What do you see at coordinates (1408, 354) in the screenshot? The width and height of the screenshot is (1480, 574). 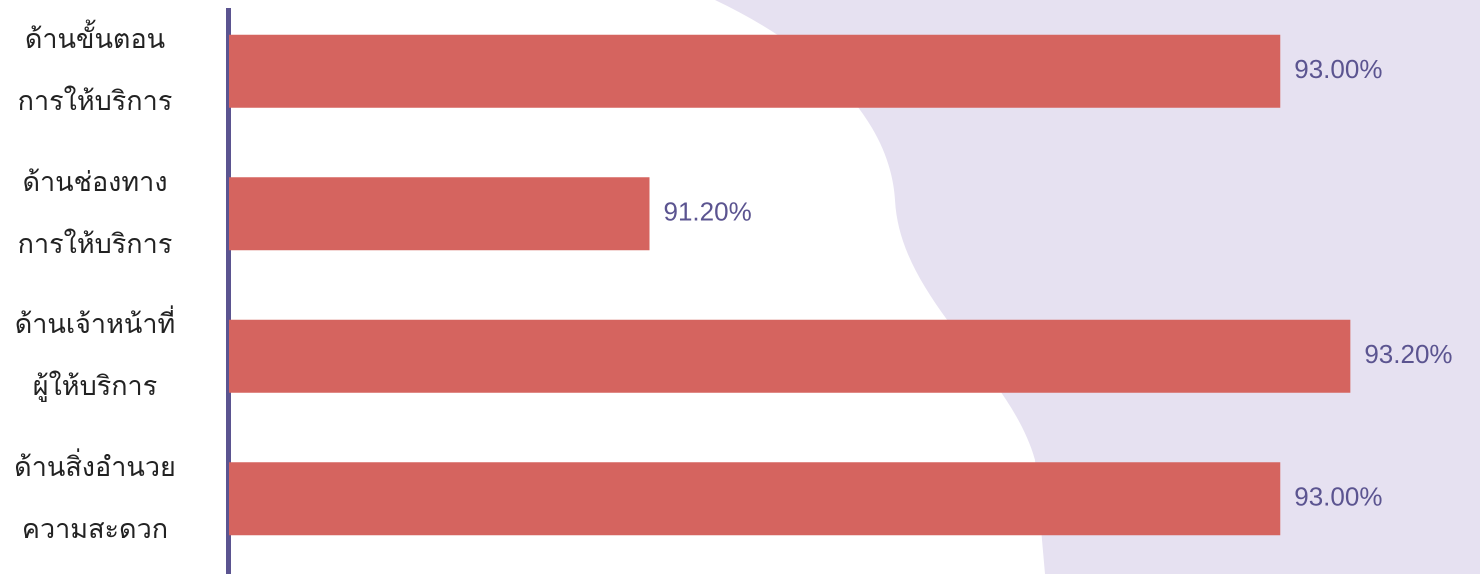 I see `value-label: 93.20%` at bounding box center [1408, 354].